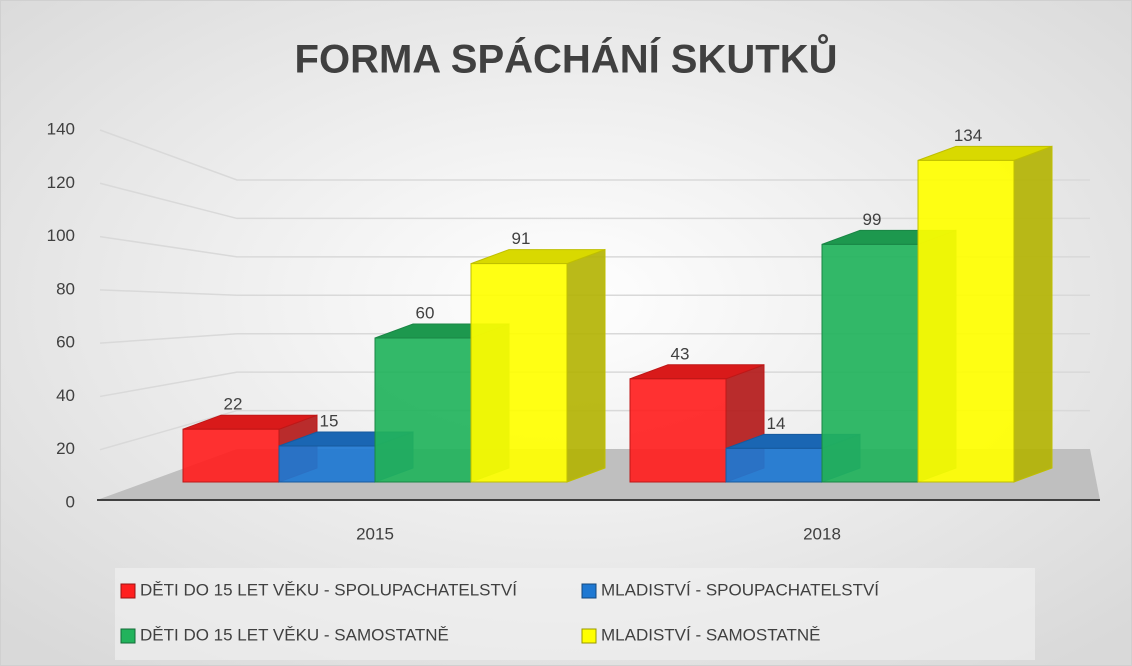 The height and width of the screenshot is (666, 1132). Describe the element at coordinates (70, 501) in the screenshot. I see `y-tick-label: 0` at that location.